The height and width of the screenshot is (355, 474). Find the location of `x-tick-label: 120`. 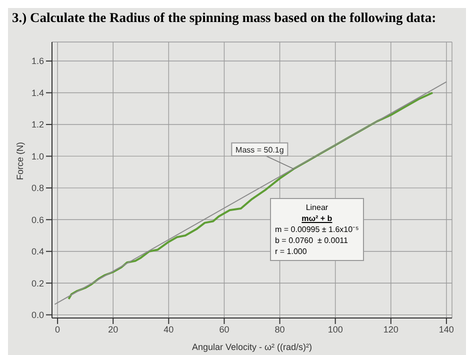

x-tick-label: 120 is located at coordinates (390, 329).